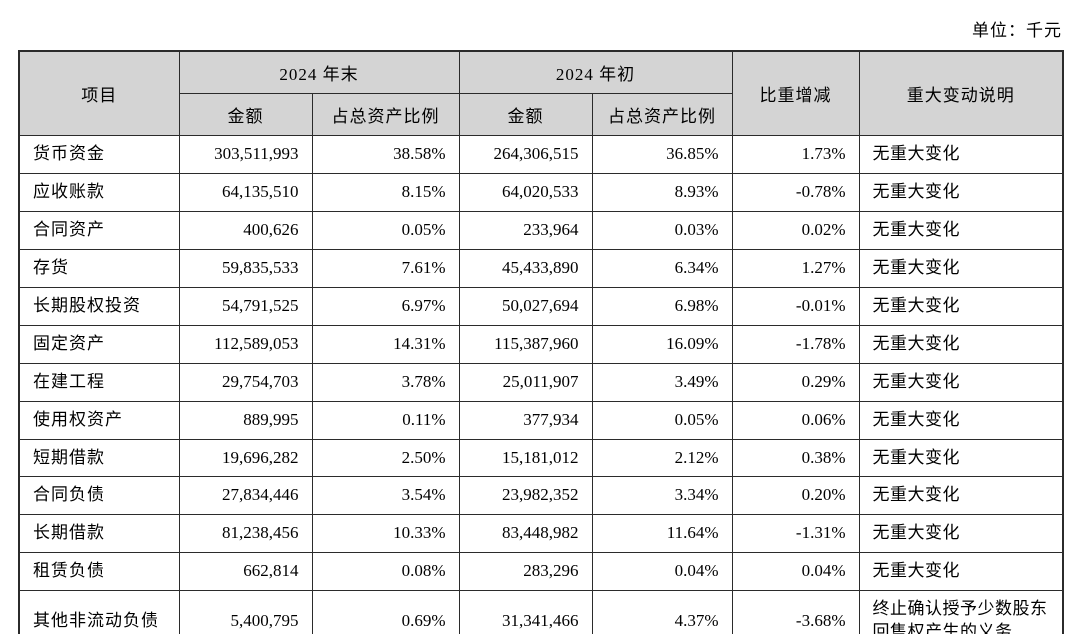 The width and height of the screenshot is (1080, 634). I want to click on header-begin-ratio: 占总资产比例, so click(662, 114).